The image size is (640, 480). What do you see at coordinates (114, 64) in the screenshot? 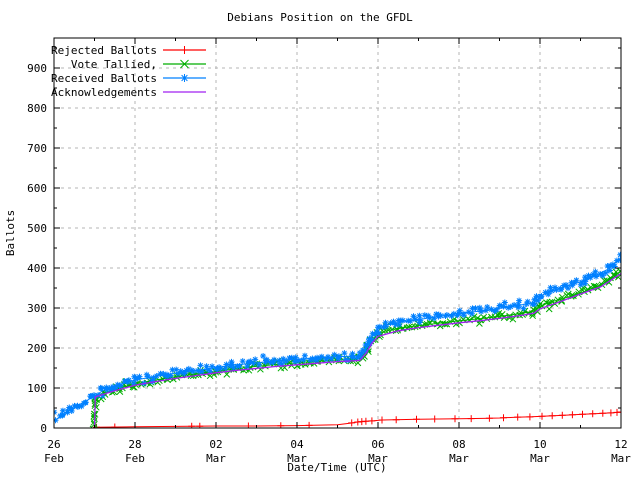
I see `legend-label: Vote Tallied,` at bounding box center [114, 64].